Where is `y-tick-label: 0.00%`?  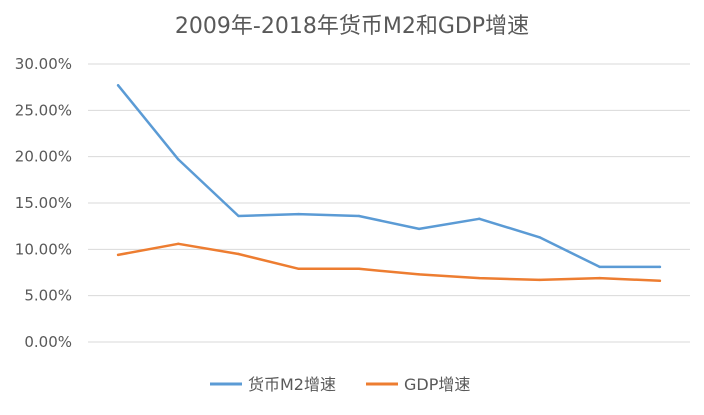
y-tick-label: 0.00% is located at coordinates (48, 342).